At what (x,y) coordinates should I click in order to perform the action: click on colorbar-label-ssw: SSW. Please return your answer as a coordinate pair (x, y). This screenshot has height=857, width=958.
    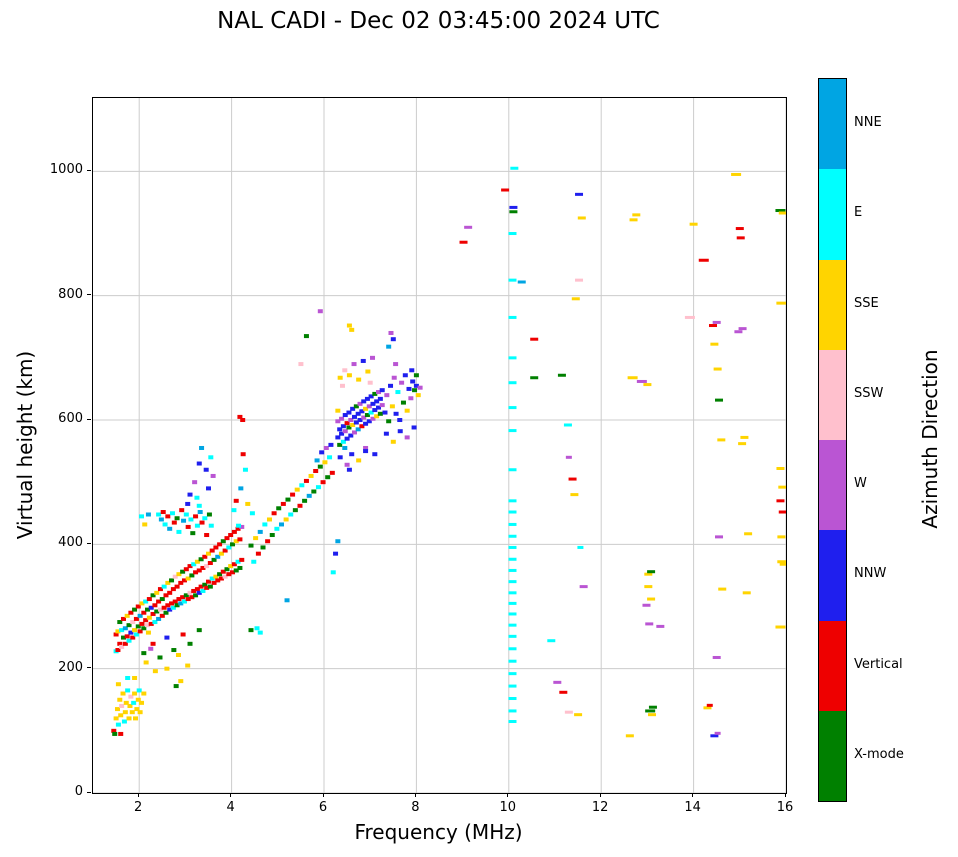
    Looking at the image, I should click on (869, 393).